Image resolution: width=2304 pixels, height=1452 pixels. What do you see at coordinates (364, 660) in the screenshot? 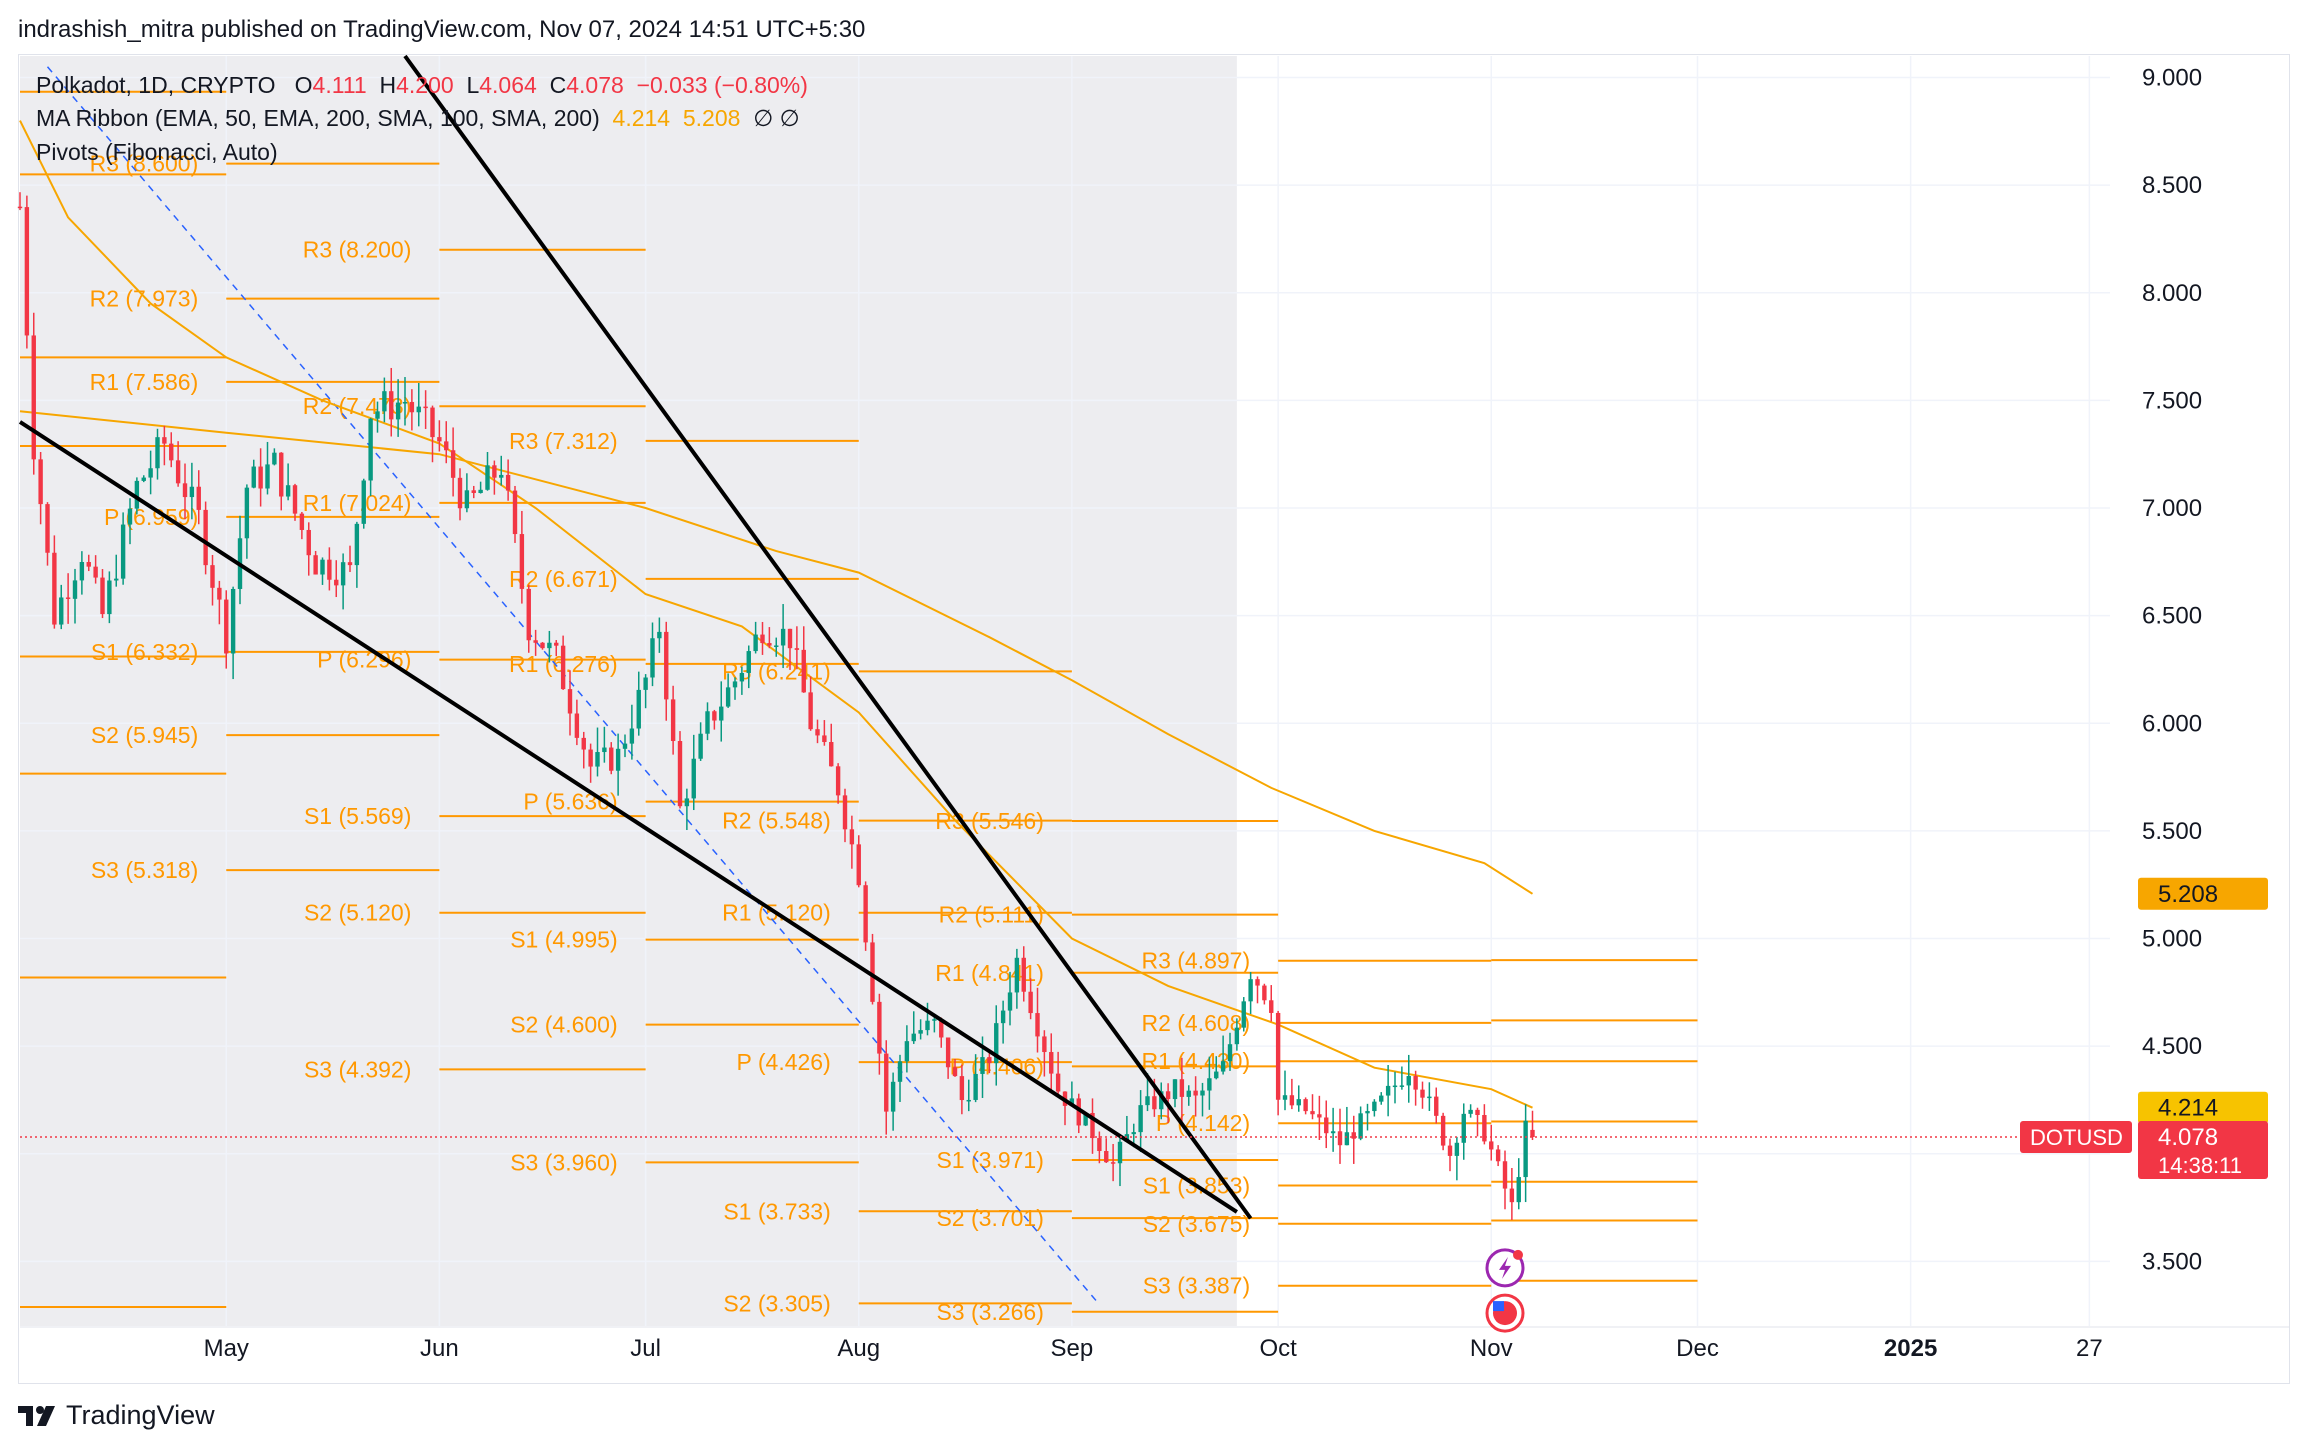
I see `pivot-label: P (6.296)` at bounding box center [364, 660].